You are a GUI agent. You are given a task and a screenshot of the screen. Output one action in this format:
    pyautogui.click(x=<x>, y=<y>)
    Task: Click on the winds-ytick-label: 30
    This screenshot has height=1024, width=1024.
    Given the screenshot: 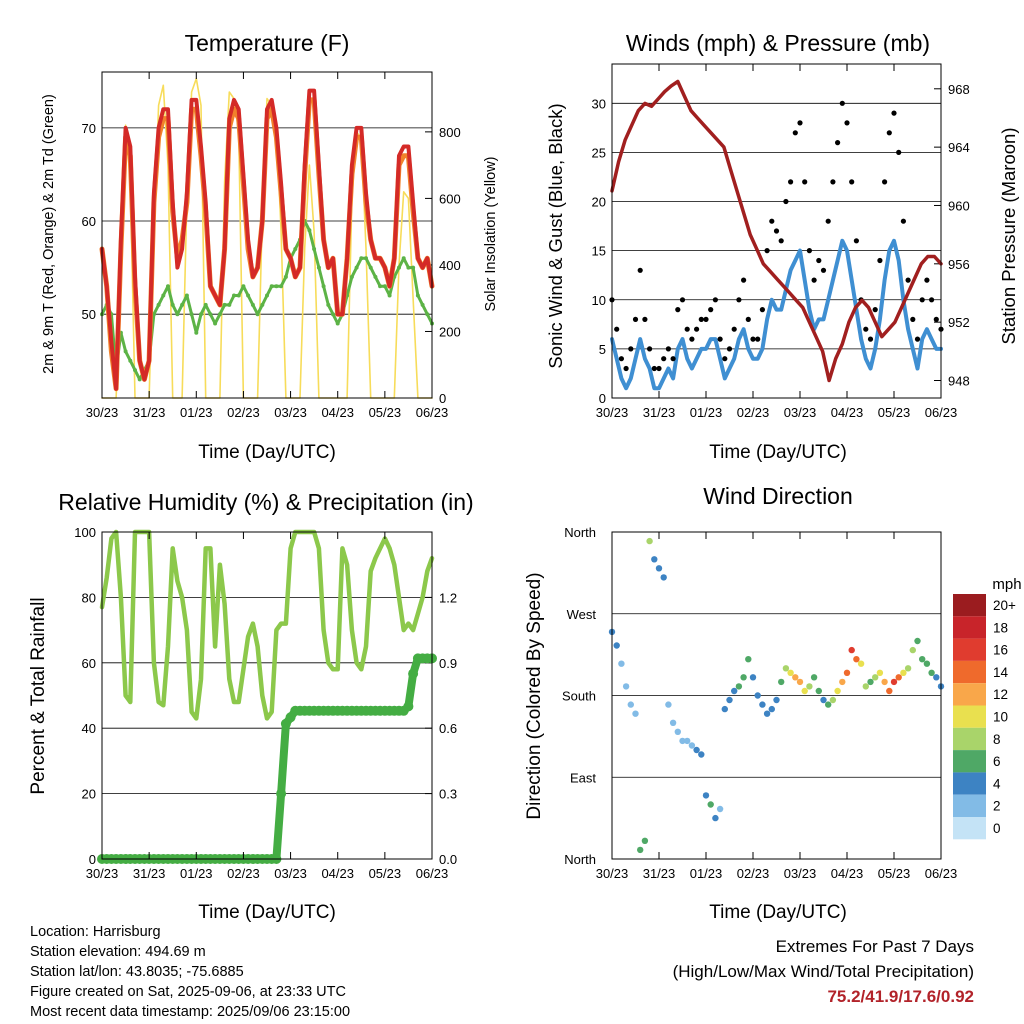 What is the action you would take?
    pyautogui.click(x=599, y=103)
    